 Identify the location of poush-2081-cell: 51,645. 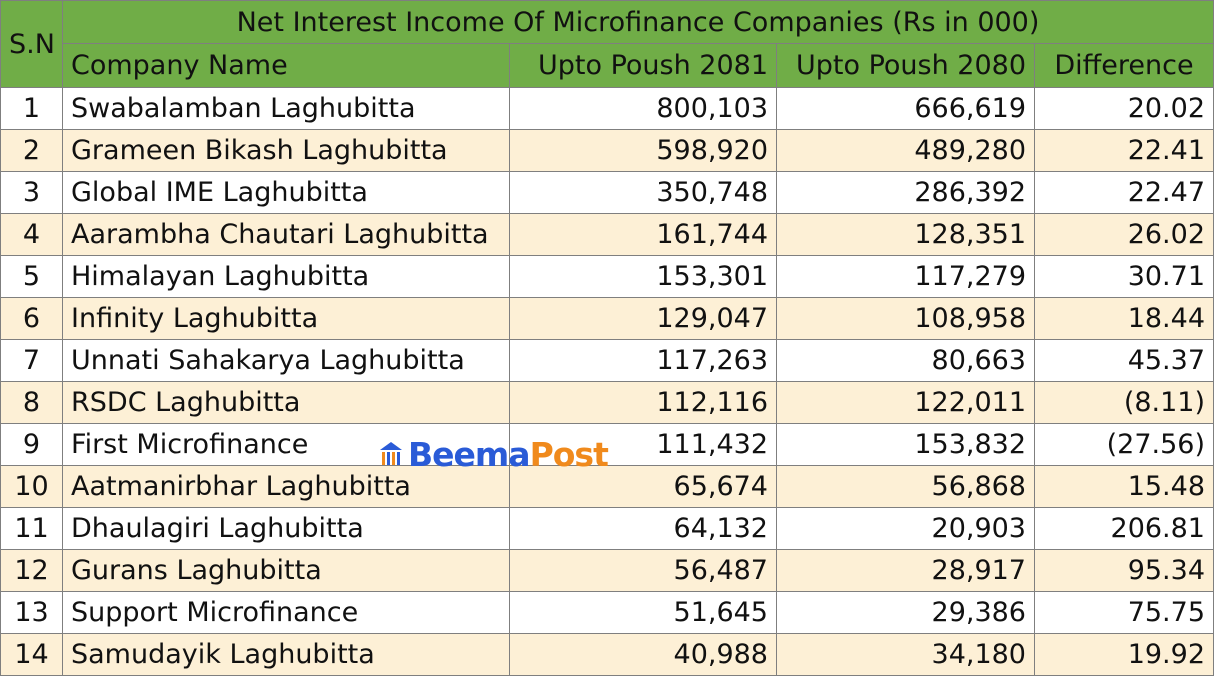
(643, 612).